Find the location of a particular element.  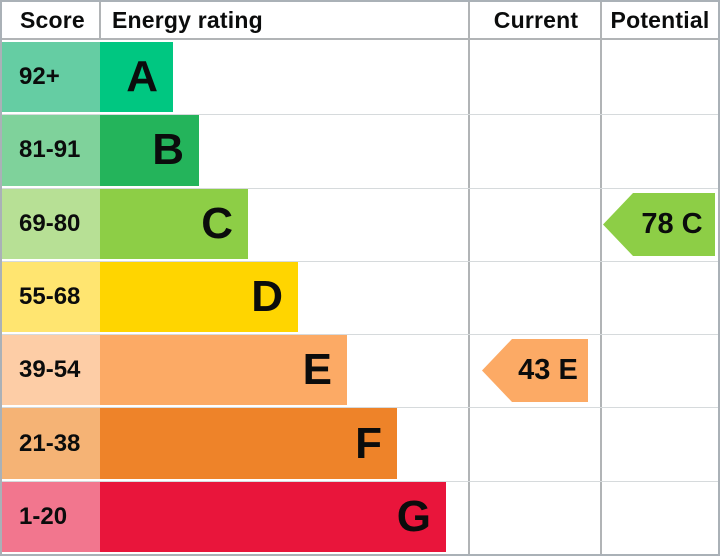

score-range-label: 92+ is located at coordinates (39, 77).